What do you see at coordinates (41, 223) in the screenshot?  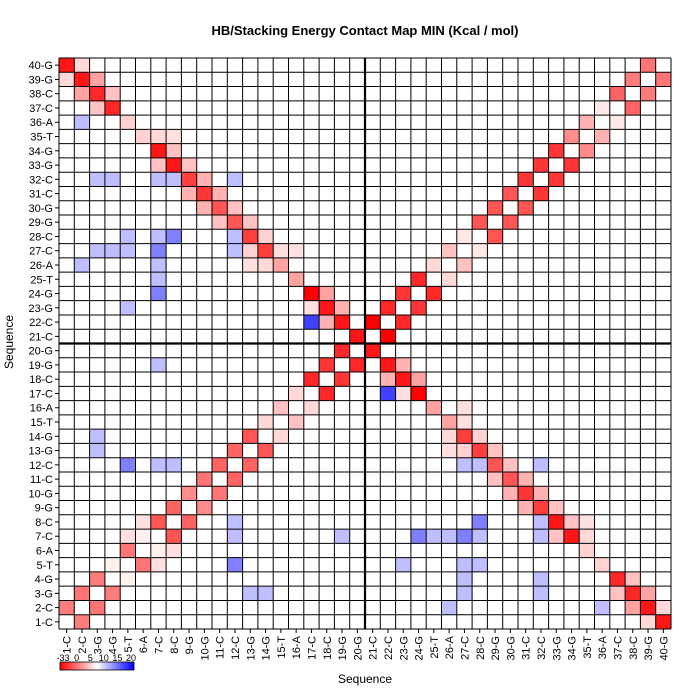 I see `y-tick-label: 29-G` at bounding box center [41, 223].